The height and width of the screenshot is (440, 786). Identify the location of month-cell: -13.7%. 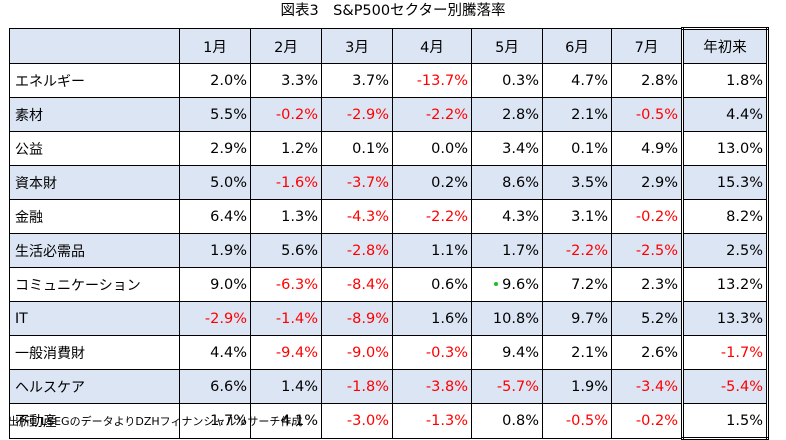
(432, 80).